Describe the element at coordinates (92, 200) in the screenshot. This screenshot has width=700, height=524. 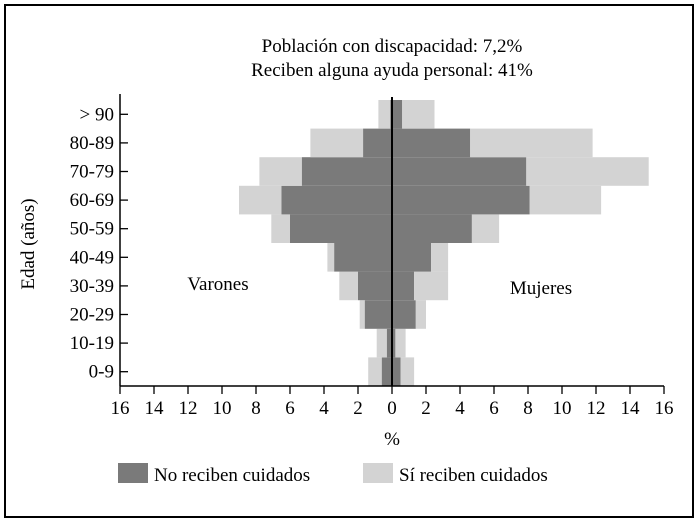
I see `y-tick-label: 60-69` at that location.